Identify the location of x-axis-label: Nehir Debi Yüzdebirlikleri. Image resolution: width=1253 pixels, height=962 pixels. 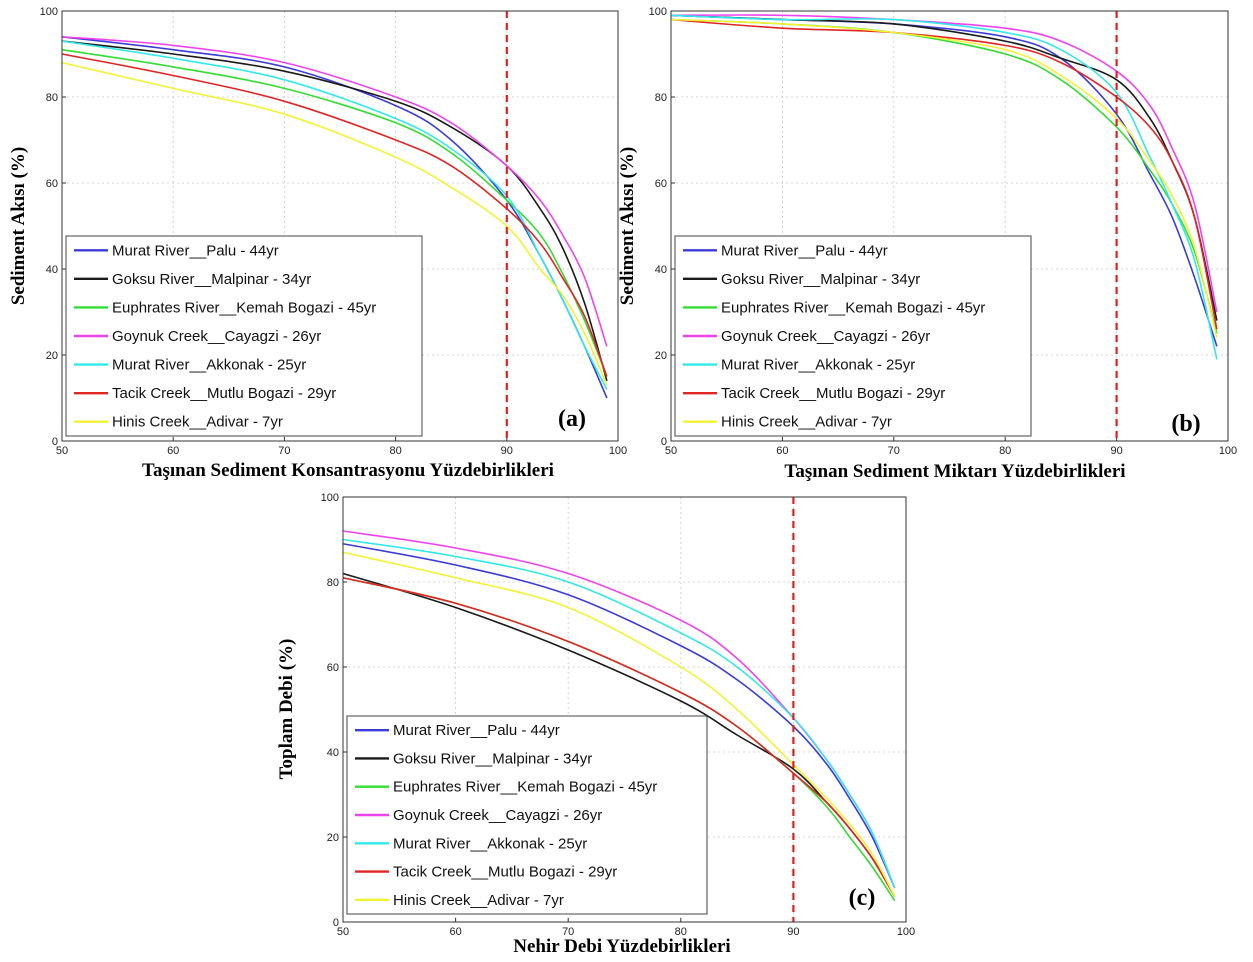
(621, 946).